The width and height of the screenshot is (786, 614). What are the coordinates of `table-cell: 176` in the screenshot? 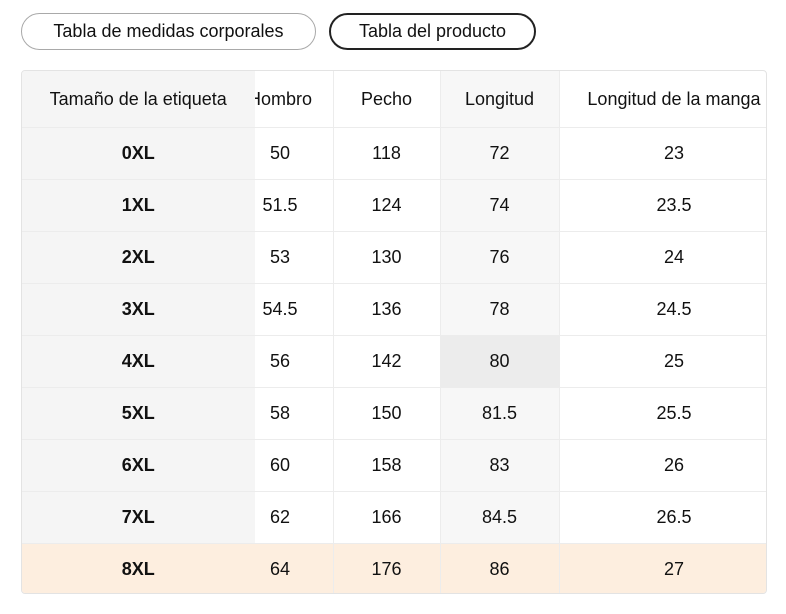 It's located at (387, 568).